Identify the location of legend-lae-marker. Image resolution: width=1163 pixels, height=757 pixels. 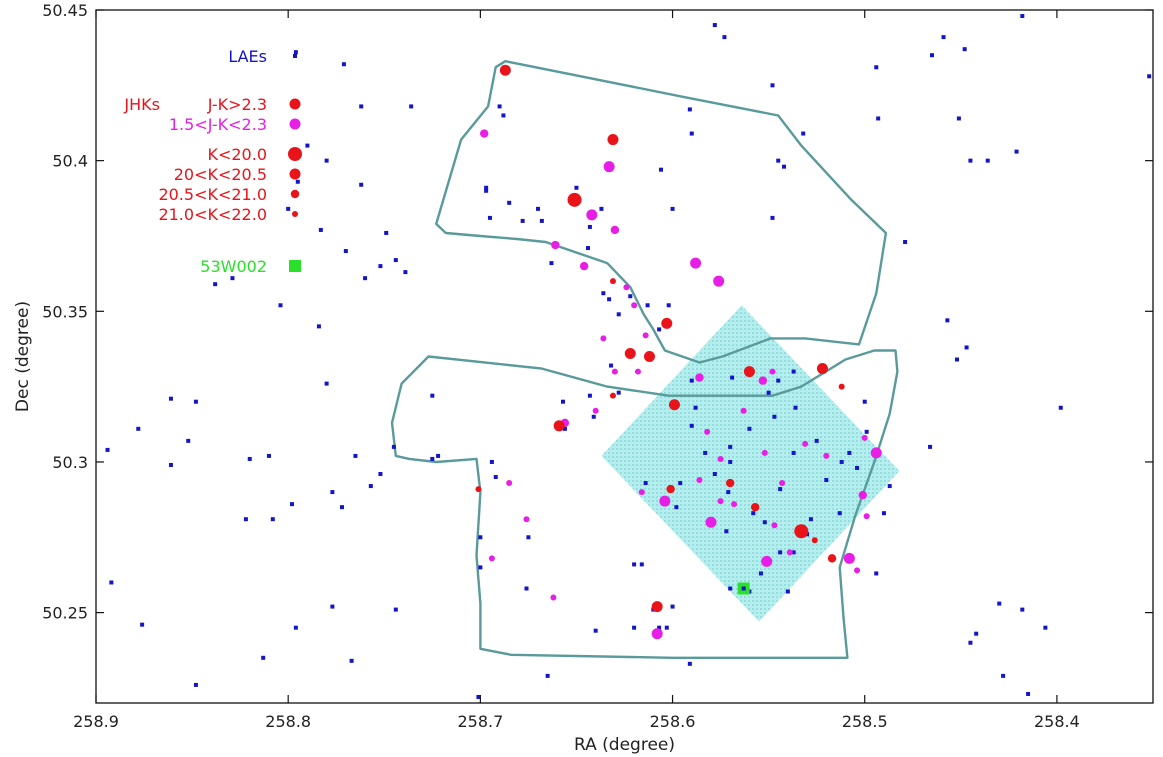
(295, 56).